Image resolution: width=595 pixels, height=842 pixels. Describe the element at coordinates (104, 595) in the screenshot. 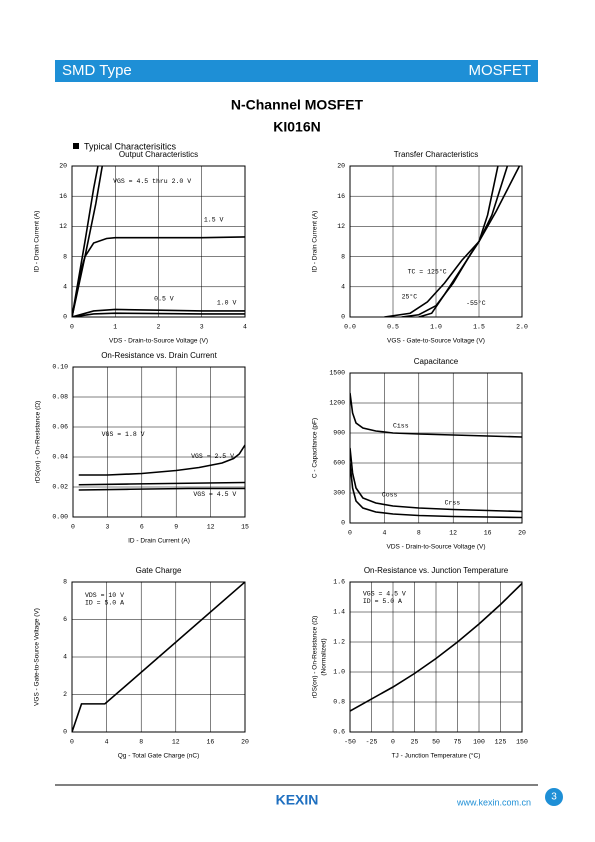

I see `annotation: VDS = 10 V` at that location.